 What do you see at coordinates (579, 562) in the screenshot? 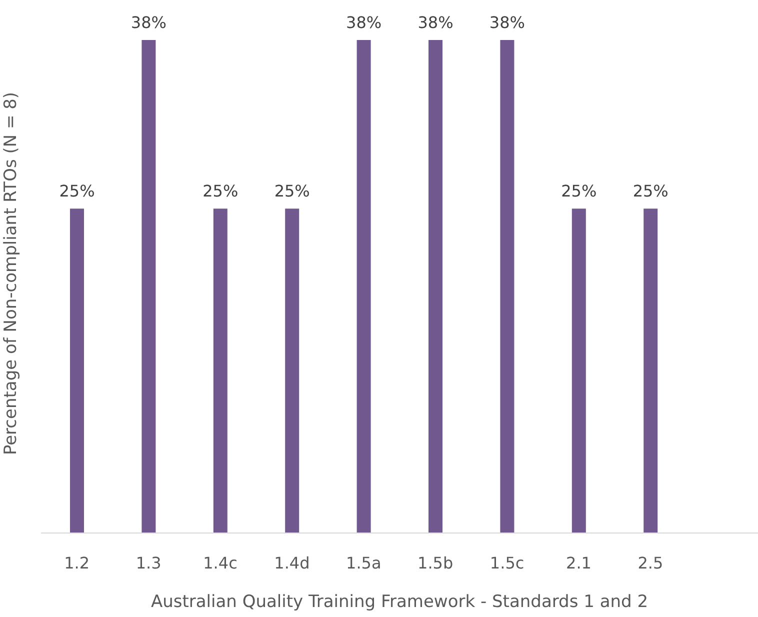
I see `x-tick-label: 2.1` at bounding box center [579, 562].